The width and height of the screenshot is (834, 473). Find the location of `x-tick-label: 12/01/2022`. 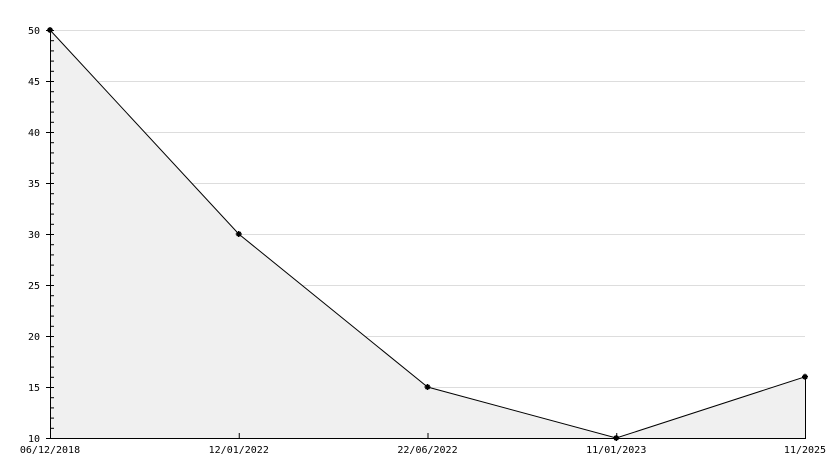

x-tick-label: 12/01/2022 is located at coordinates (239, 450).